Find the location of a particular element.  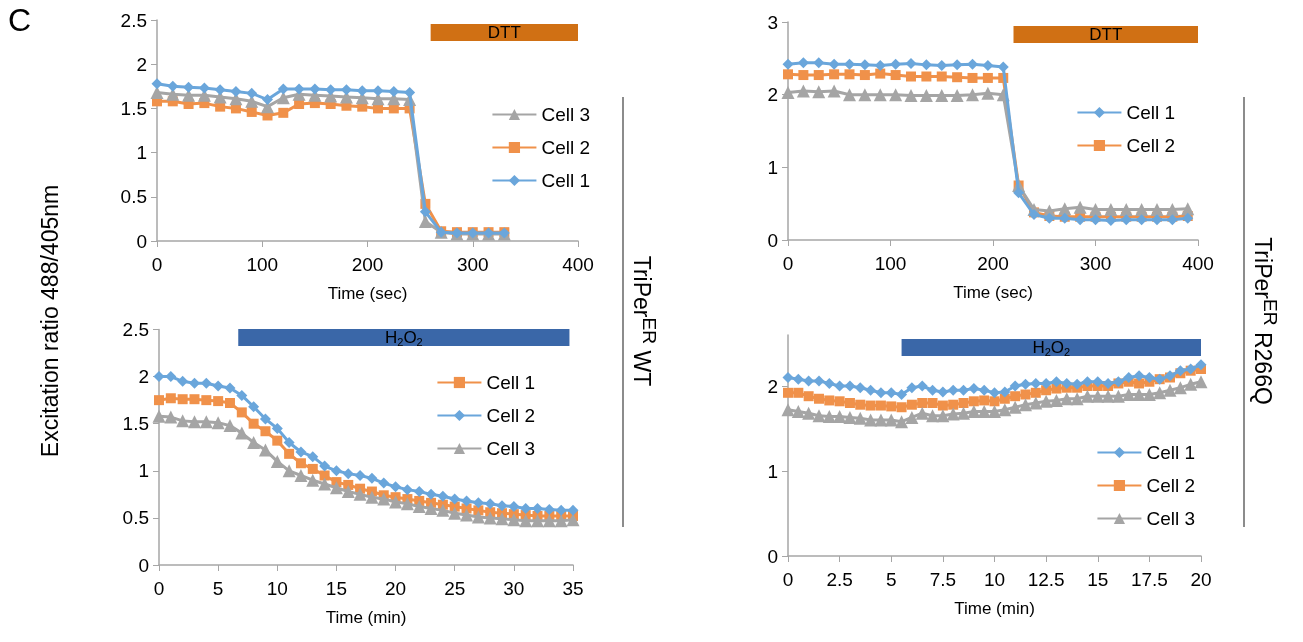

y-tick-label: 0.5 is located at coordinates (135, 518).